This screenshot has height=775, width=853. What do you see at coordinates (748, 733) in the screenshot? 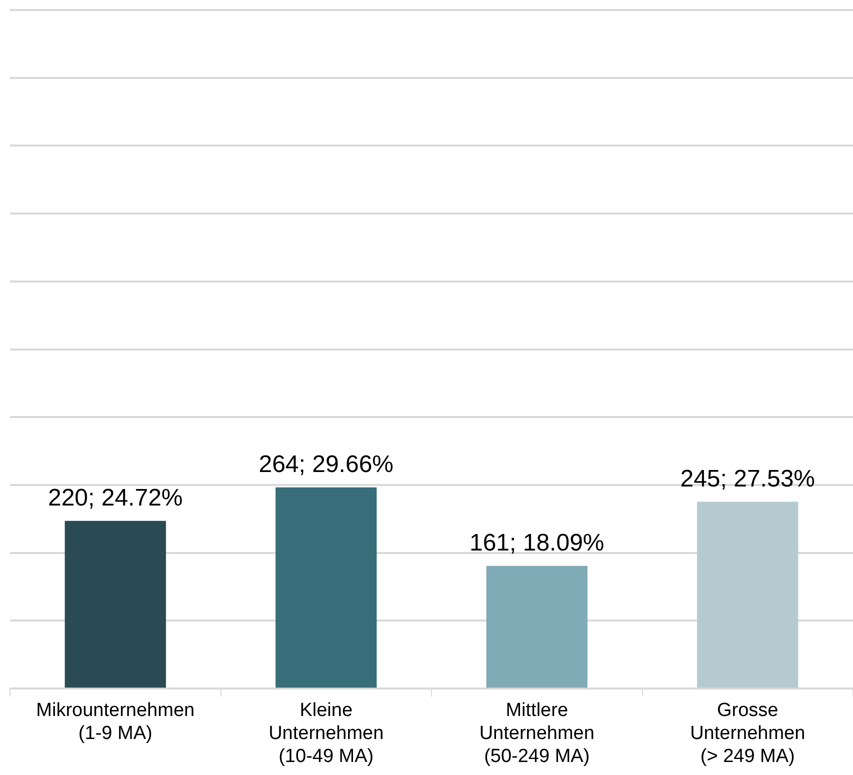
I see `x-tick-label: Grosse Unternehmen (> 249 MA)` at bounding box center [748, 733].